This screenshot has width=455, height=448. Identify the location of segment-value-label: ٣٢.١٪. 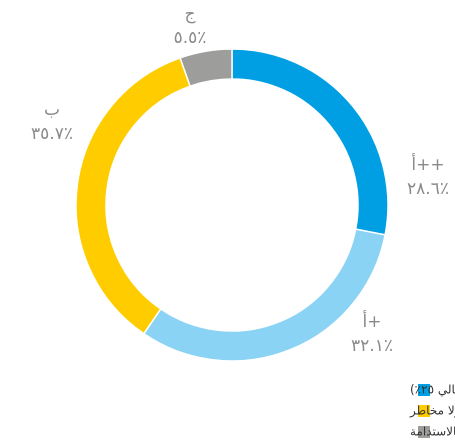
(372, 346).